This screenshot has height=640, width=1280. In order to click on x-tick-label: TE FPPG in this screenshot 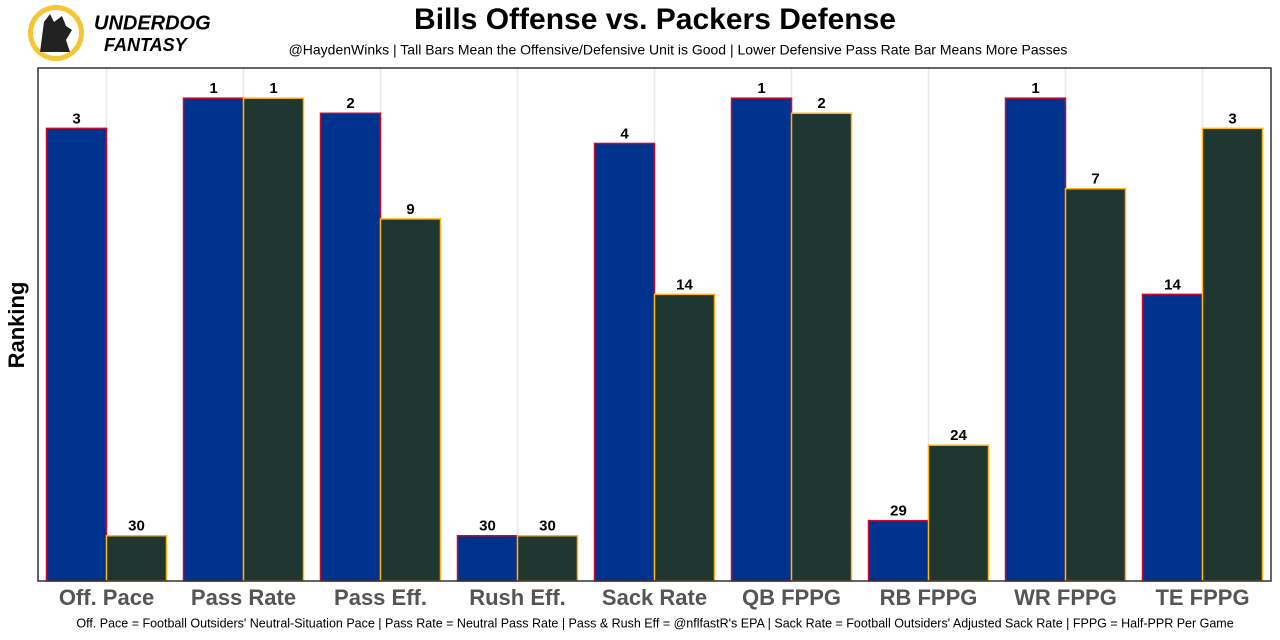, I will do `click(1202, 597)`.